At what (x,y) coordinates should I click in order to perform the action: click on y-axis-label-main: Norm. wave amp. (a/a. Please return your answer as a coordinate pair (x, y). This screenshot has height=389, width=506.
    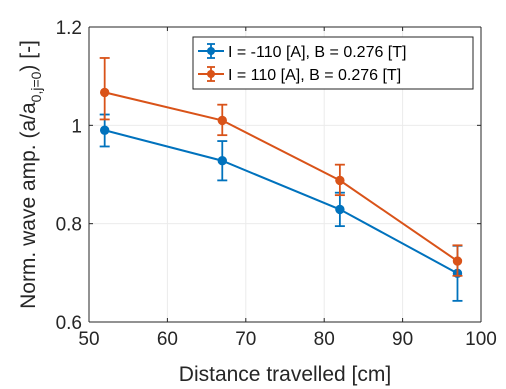
    Looking at the image, I should click on (28, 205).